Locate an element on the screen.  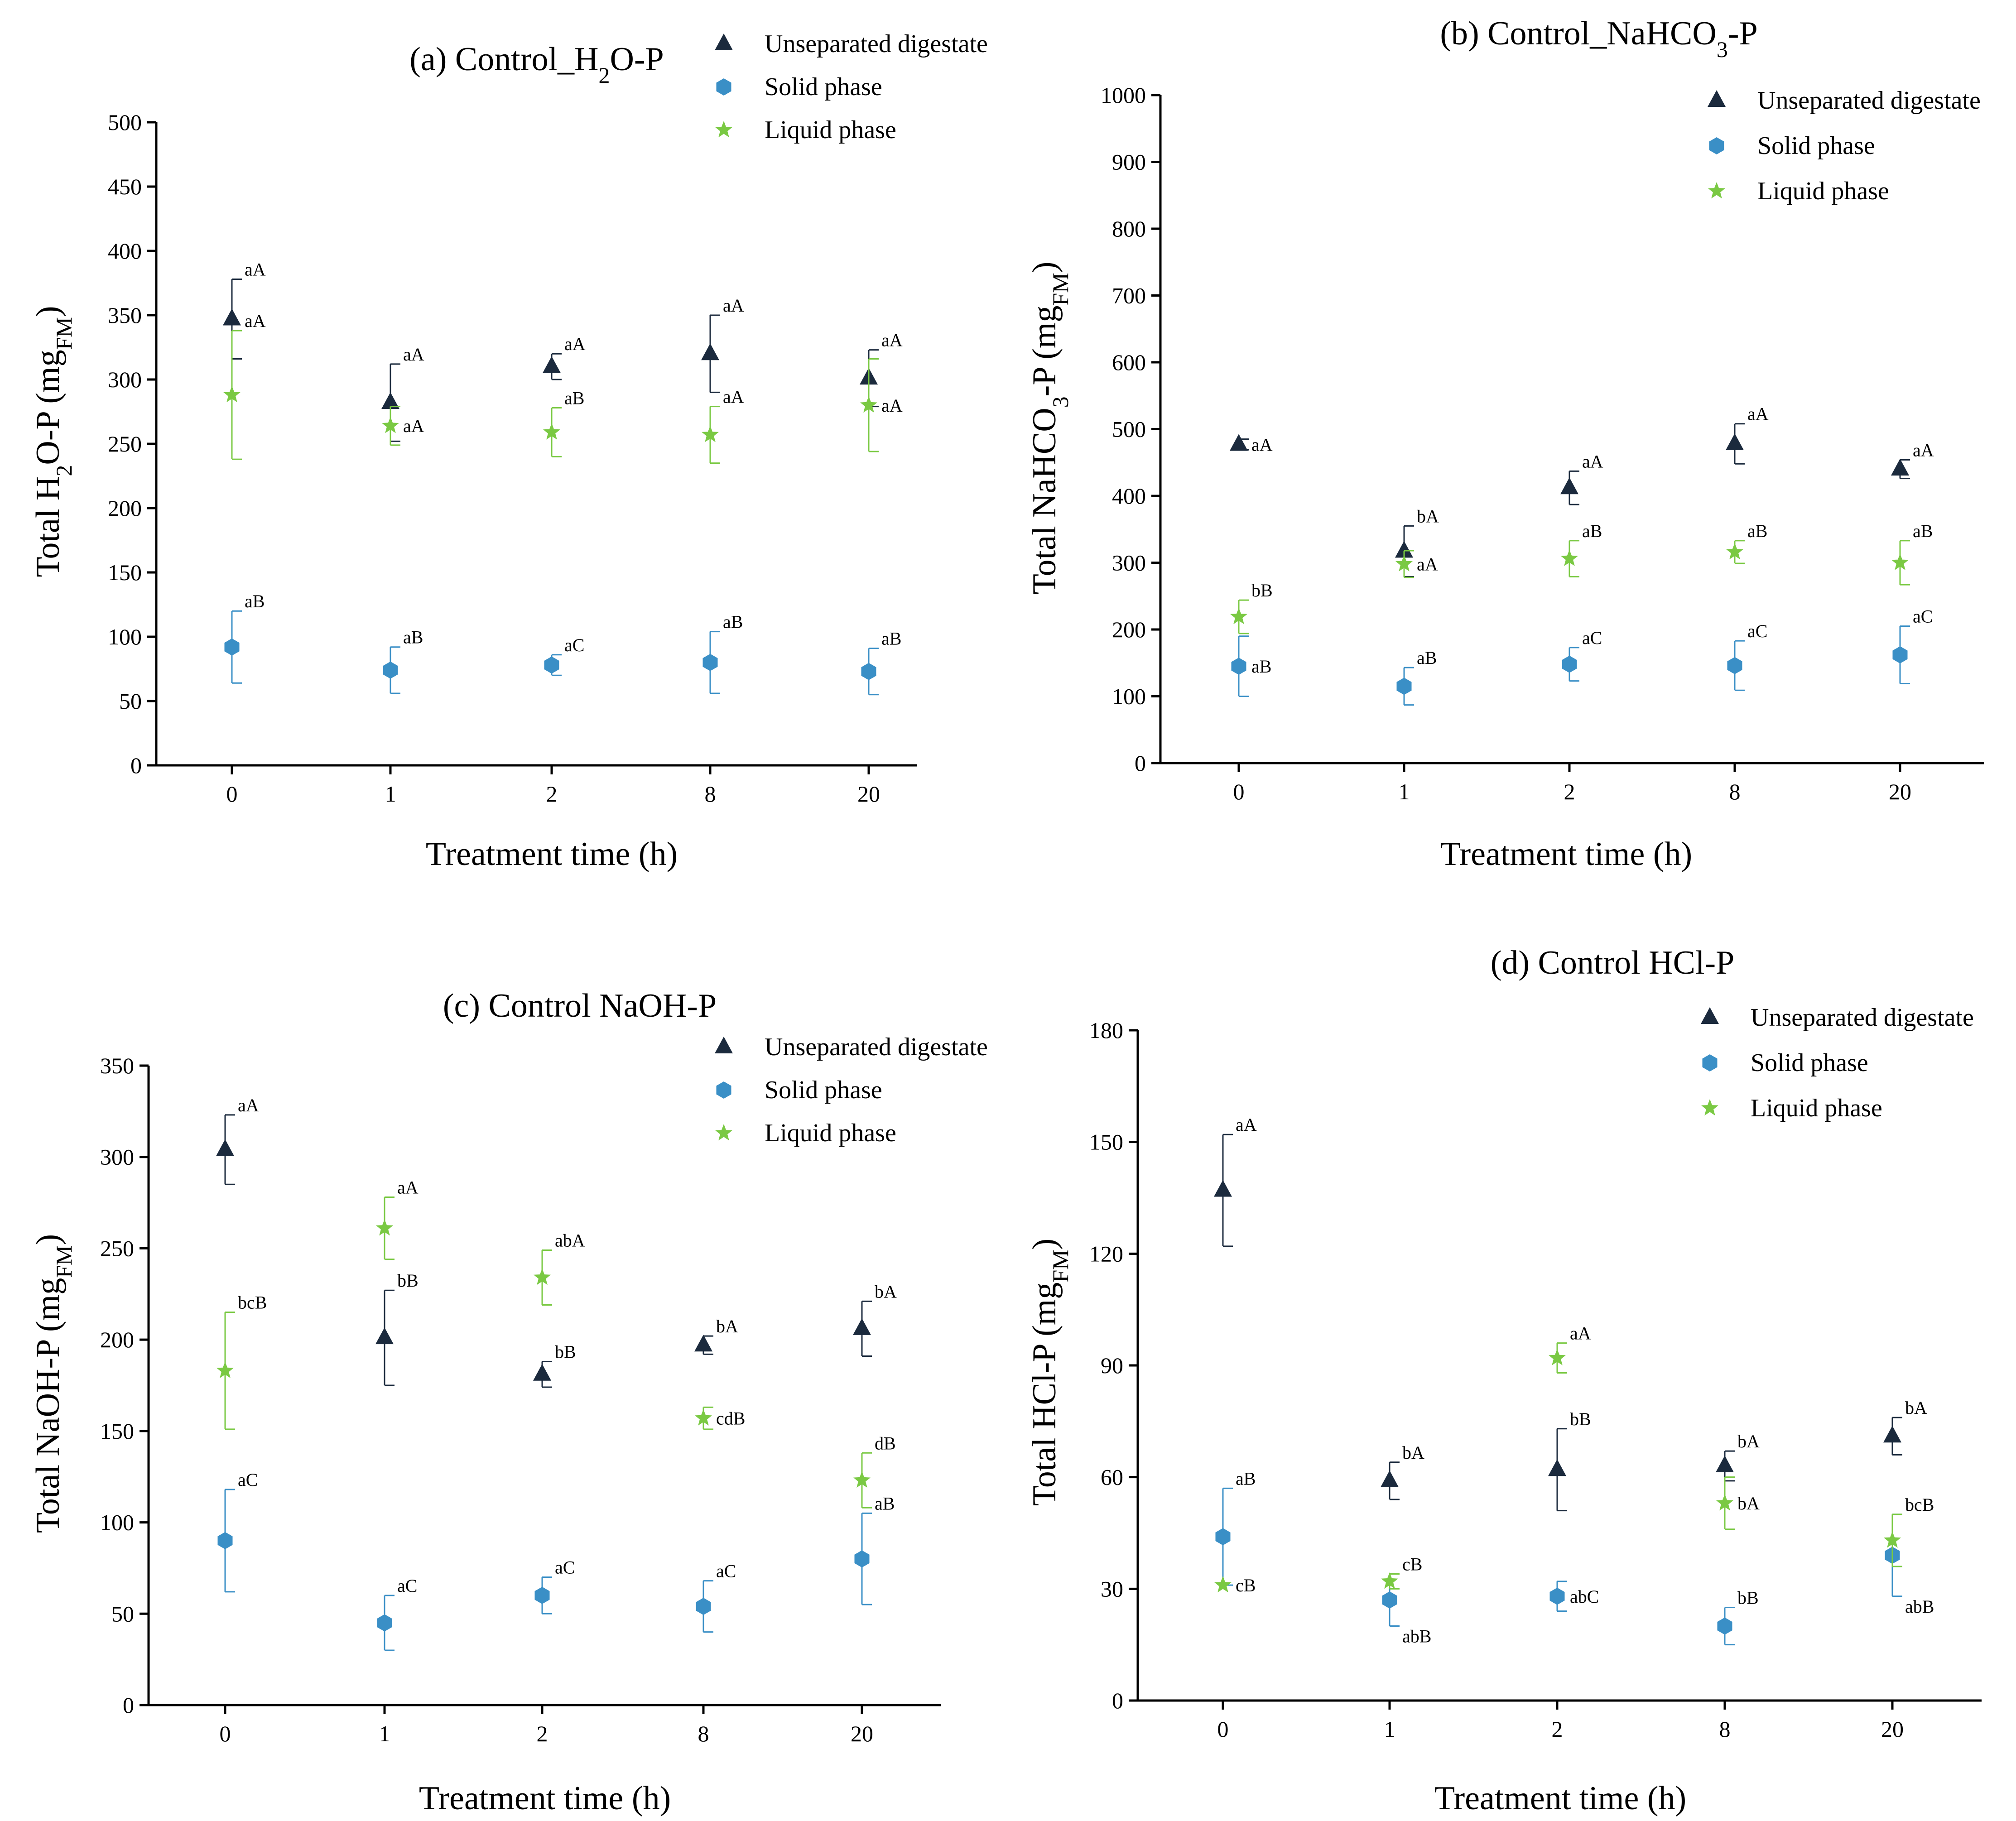
legend-liquid-label: Liquid phase is located at coordinates (1816, 1108).